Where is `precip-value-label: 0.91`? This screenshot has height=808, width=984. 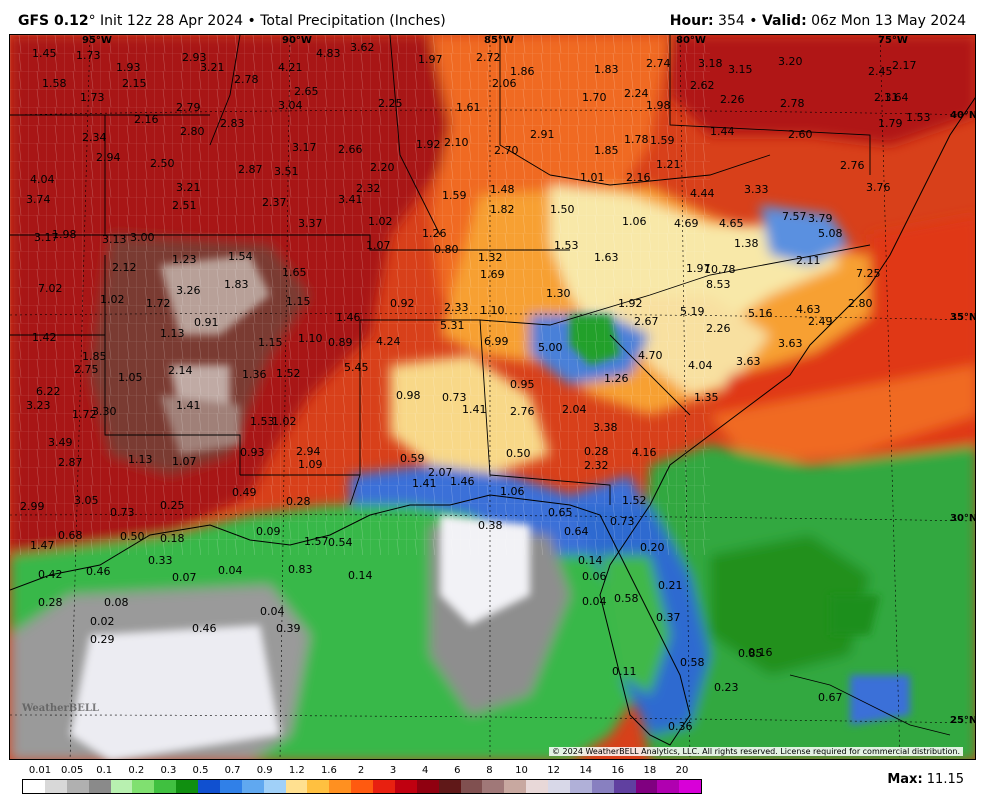
precip-value-label: 0.91 is located at coordinates (206, 322).